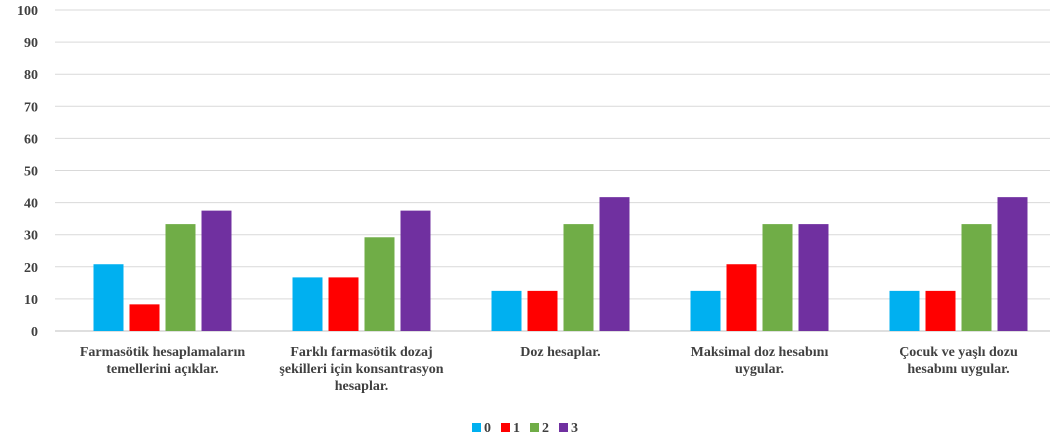 The width and height of the screenshot is (1060, 448). Describe the element at coordinates (31, 236) in the screenshot. I see `y-tick-label: 30` at that location.